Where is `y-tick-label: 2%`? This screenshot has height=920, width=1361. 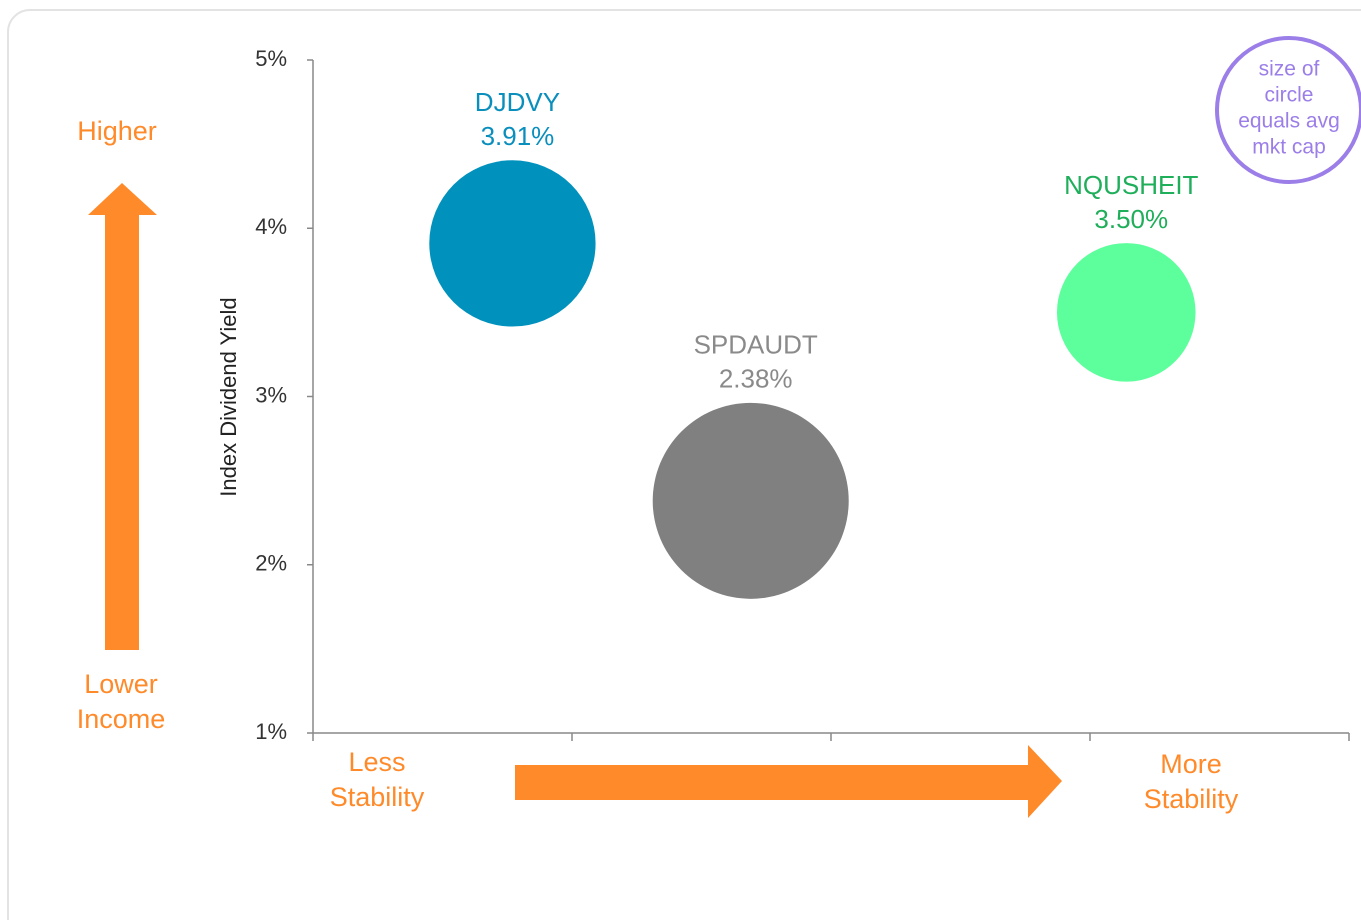 y-tick-label: 2% is located at coordinates (271, 563).